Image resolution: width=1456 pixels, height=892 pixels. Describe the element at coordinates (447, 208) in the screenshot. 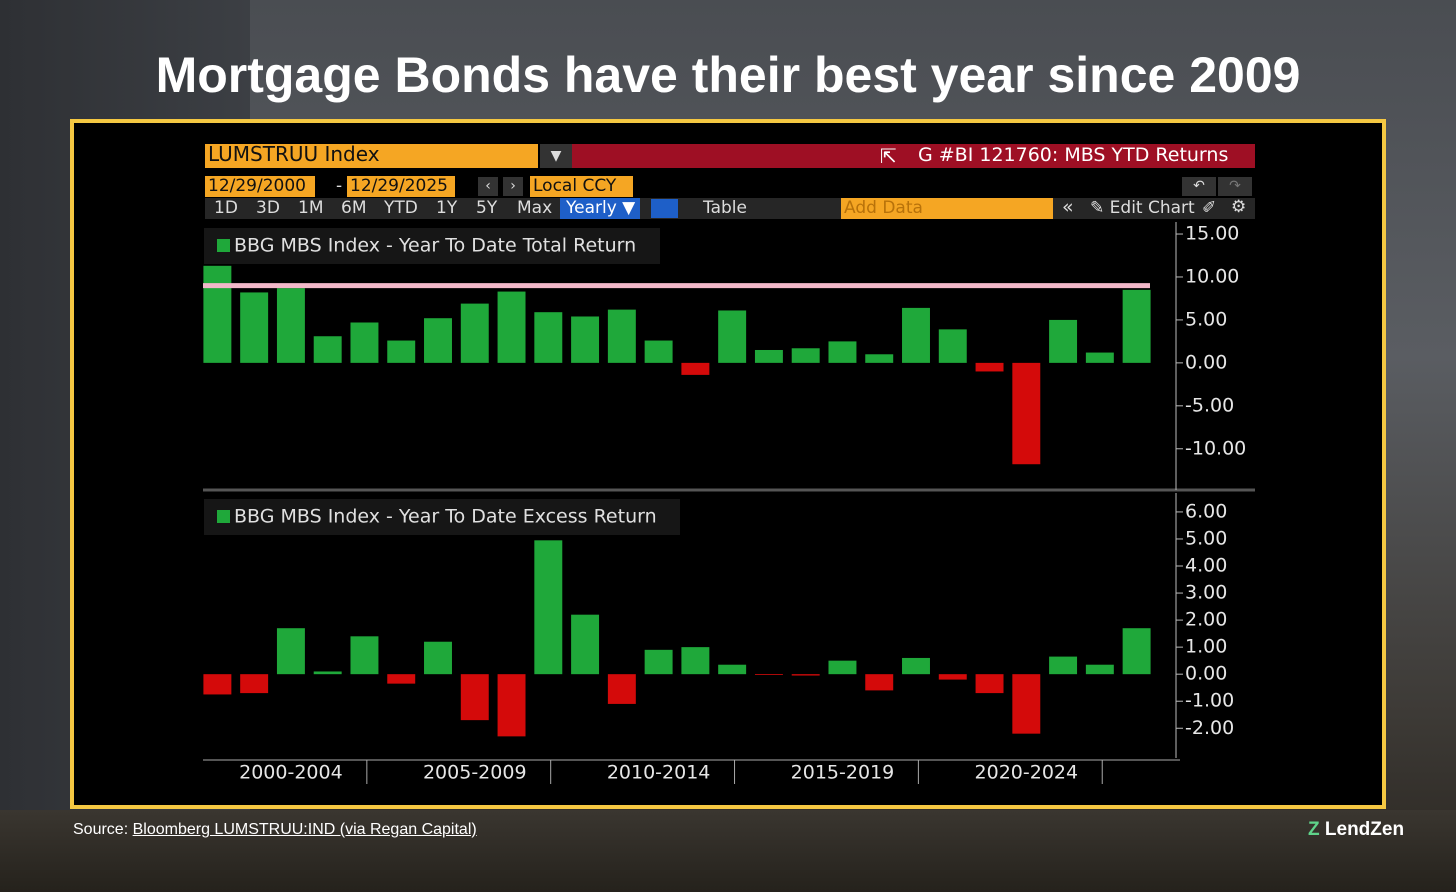

I see `range-button: 1Y` at that location.